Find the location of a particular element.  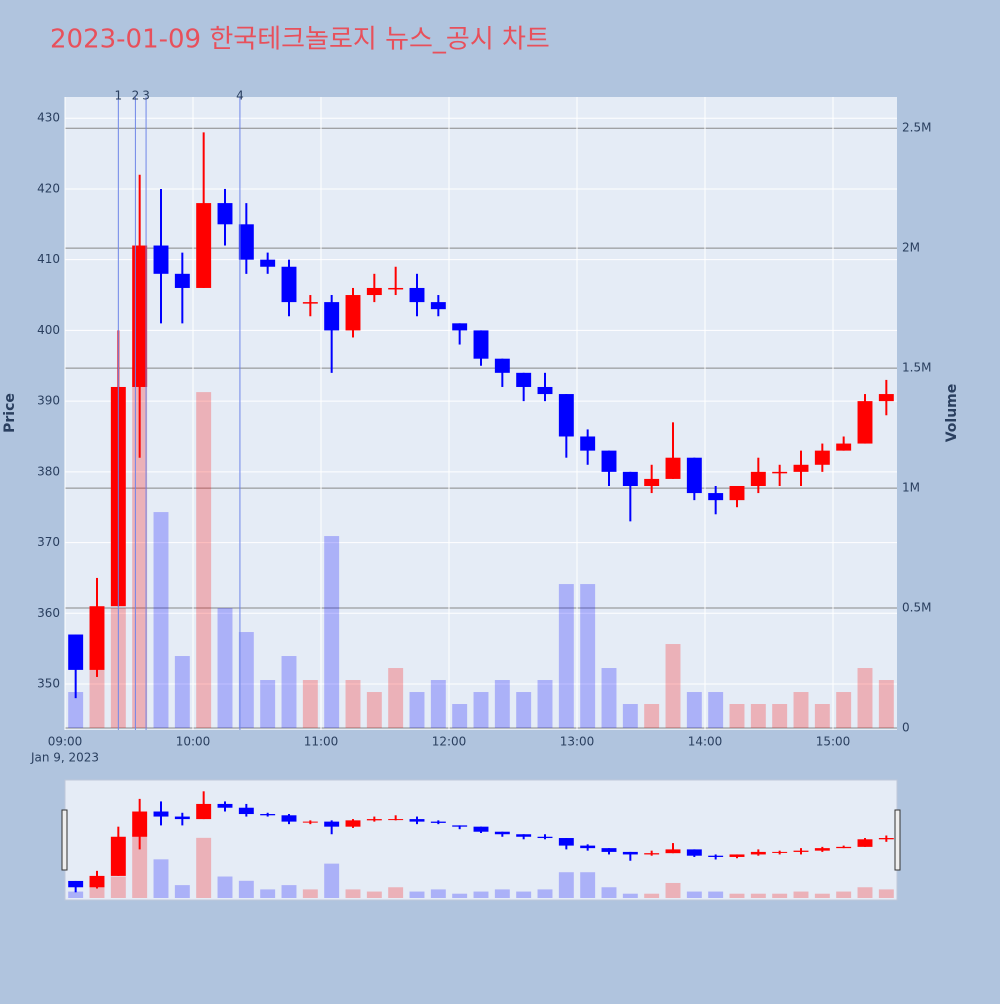

x-tick-label: 14:00 is located at coordinates (705, 742).